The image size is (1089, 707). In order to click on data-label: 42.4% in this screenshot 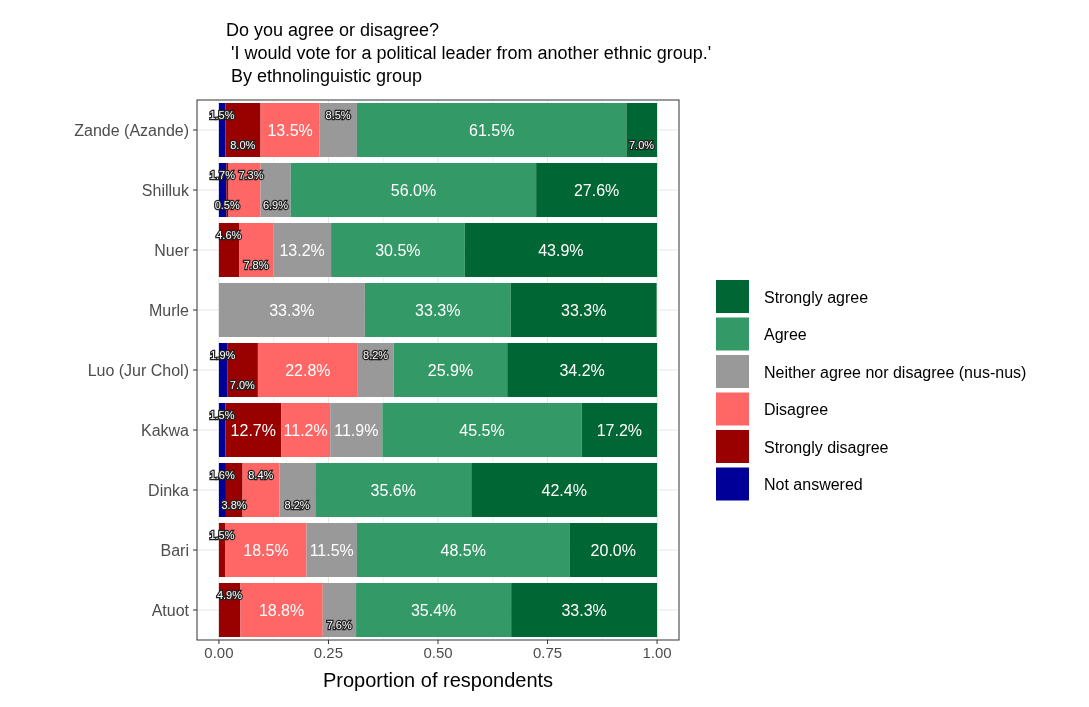, I will do `click(564, 490)`.